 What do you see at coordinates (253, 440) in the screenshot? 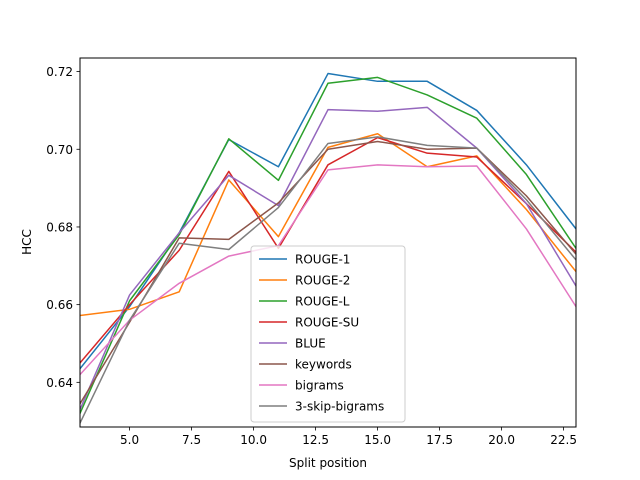
I see `x-tick-label: 10.0` at bounding box center [253, 440].